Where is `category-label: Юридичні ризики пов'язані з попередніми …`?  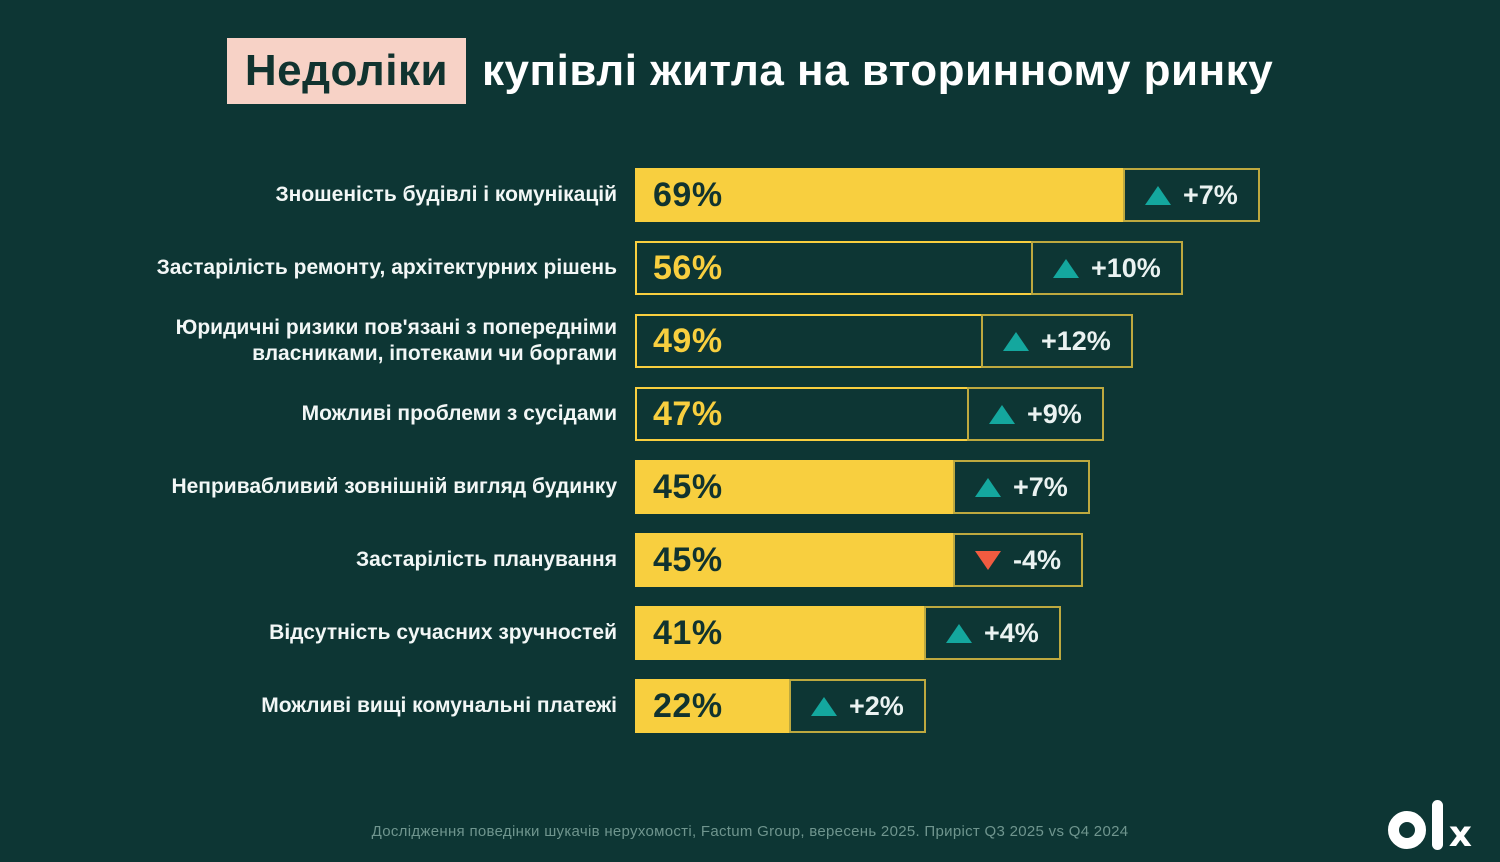 category-label: Юридичні ризики пов'язані з попередніми … is located at coordinates (396, 340).